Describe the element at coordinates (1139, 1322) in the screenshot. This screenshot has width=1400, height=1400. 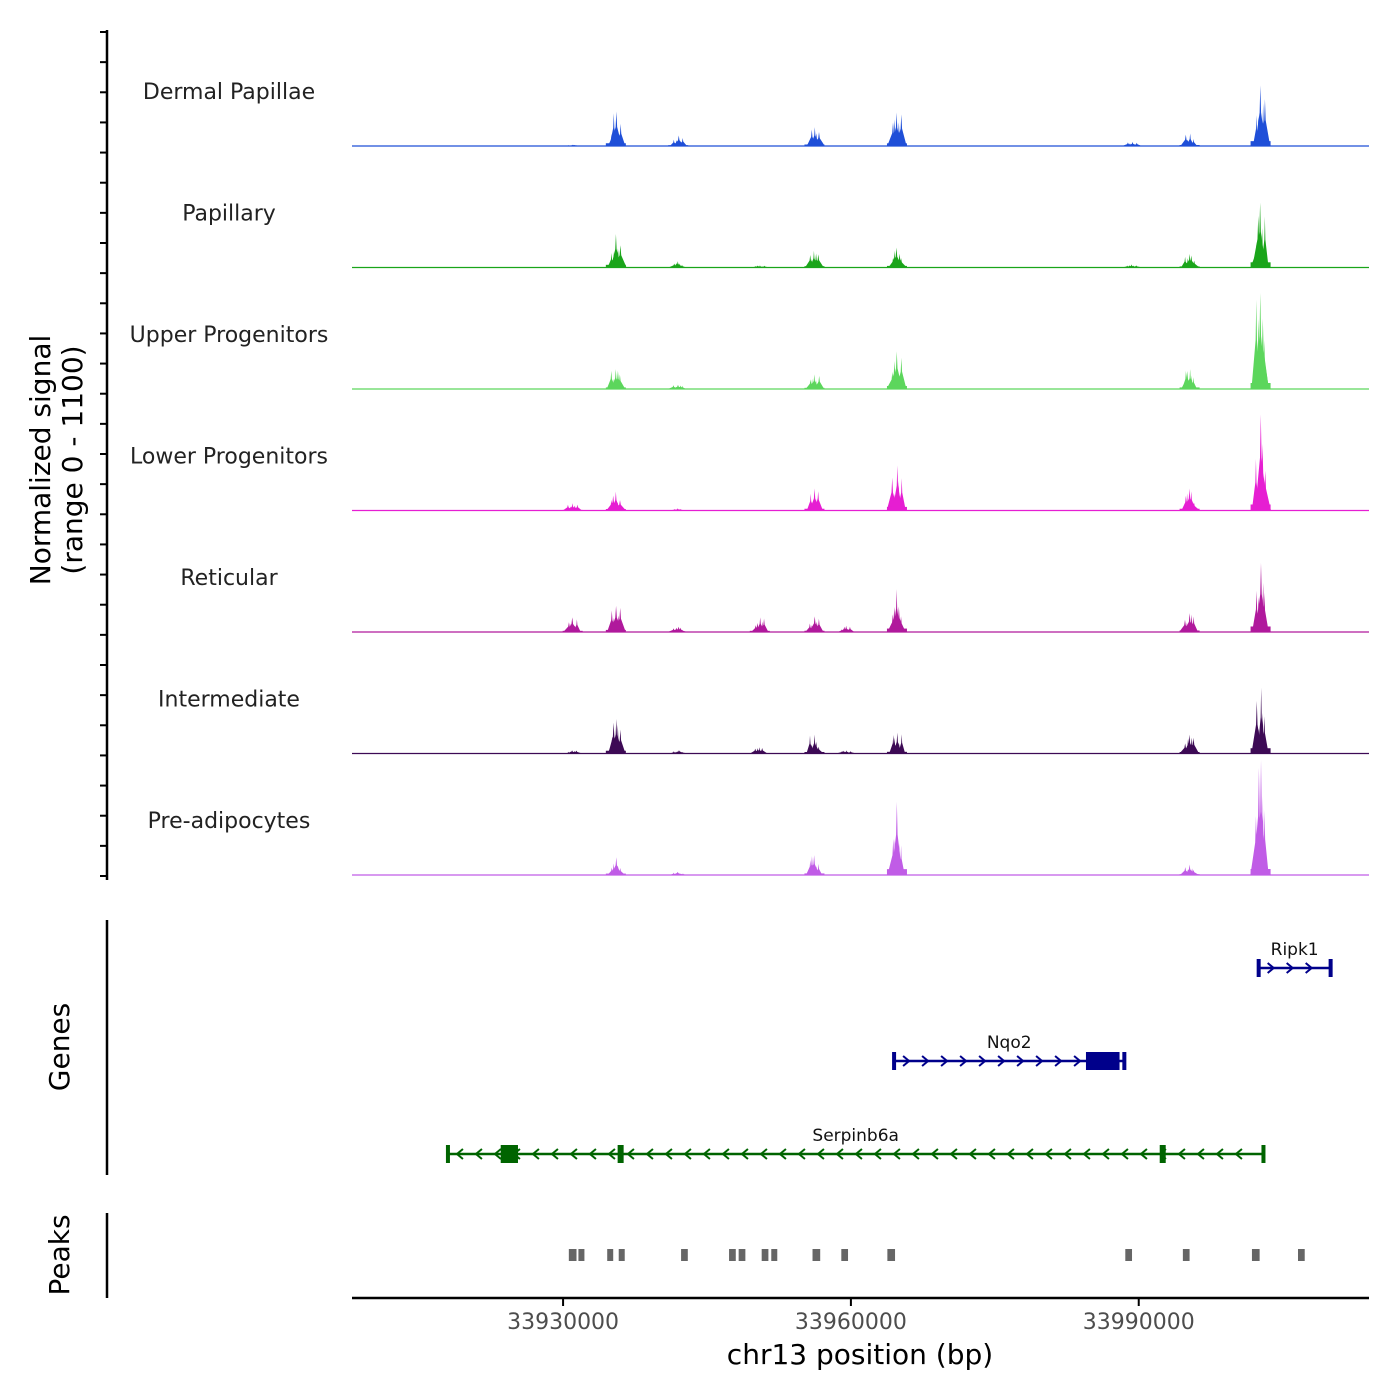
I see `x-tick-label: 33990000` at that location.